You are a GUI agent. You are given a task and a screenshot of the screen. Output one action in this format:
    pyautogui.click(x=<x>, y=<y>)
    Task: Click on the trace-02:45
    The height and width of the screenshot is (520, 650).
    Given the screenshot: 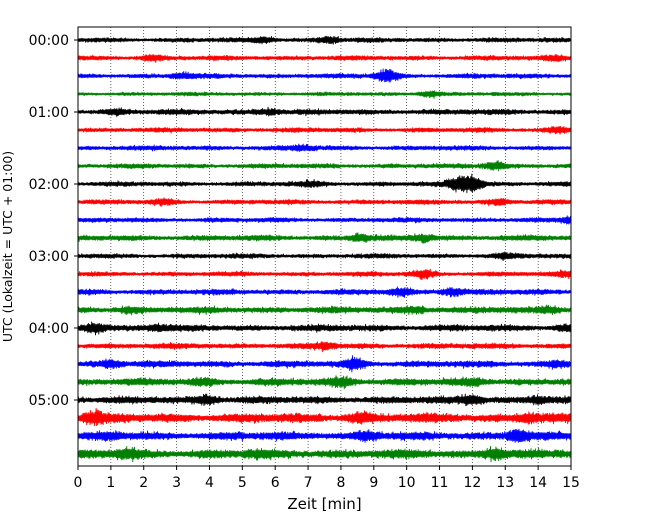 What is the action you would take?
    pyautogui.click(x=324, y=238)
    